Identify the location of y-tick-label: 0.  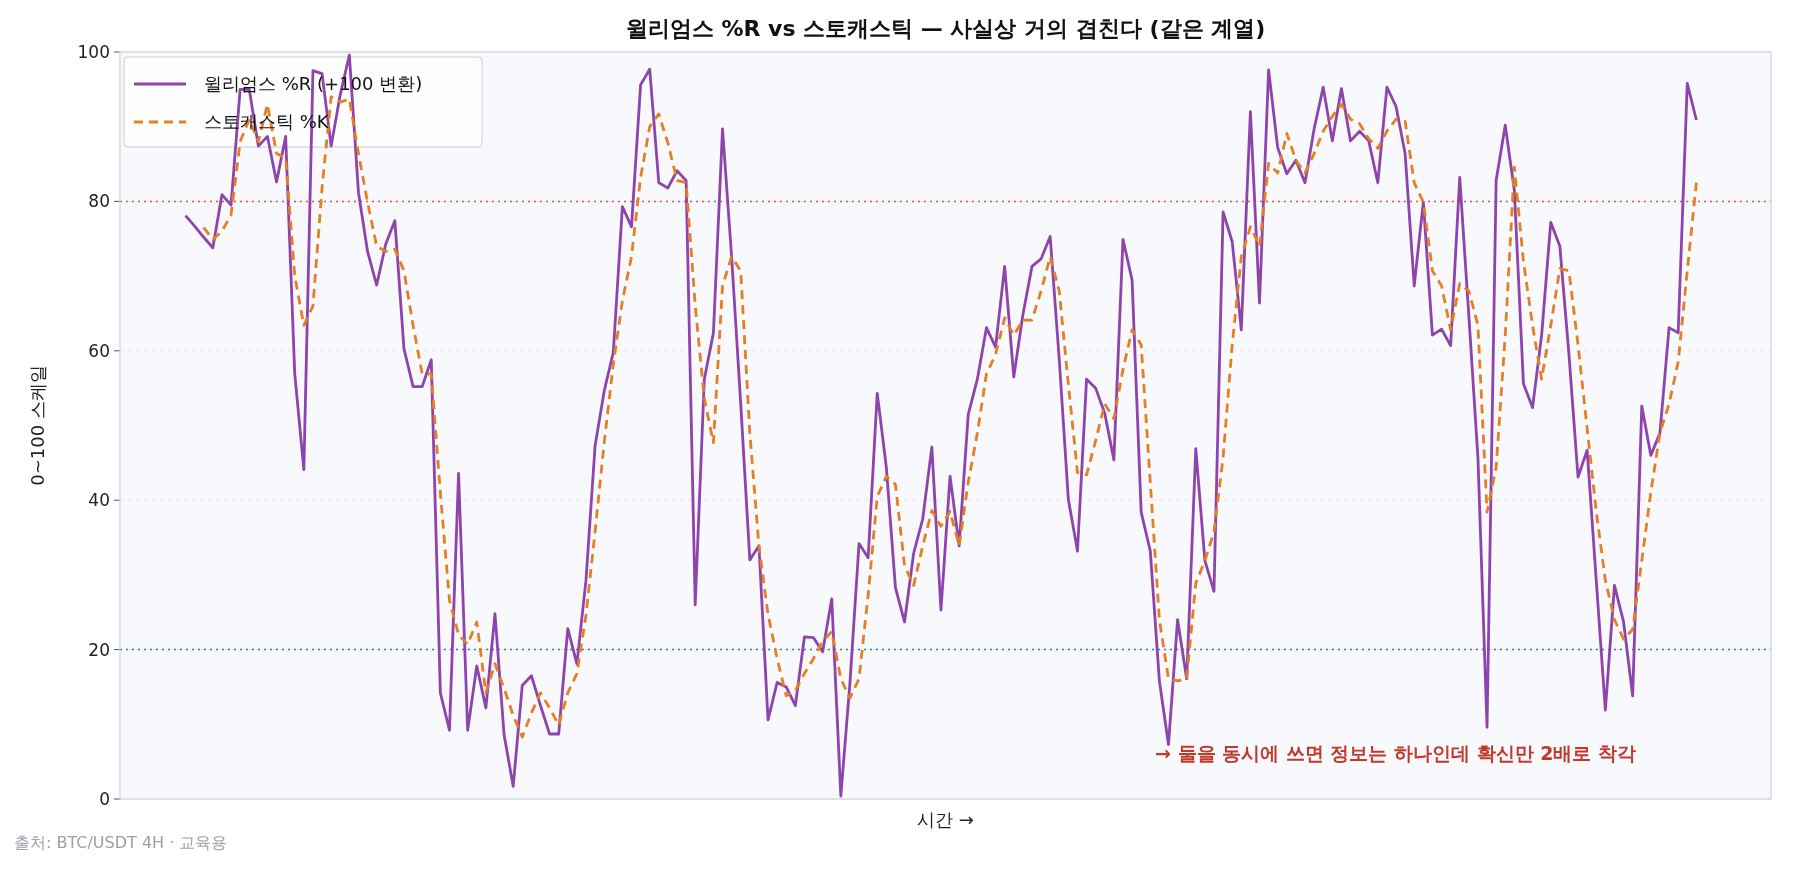
(104, 799).